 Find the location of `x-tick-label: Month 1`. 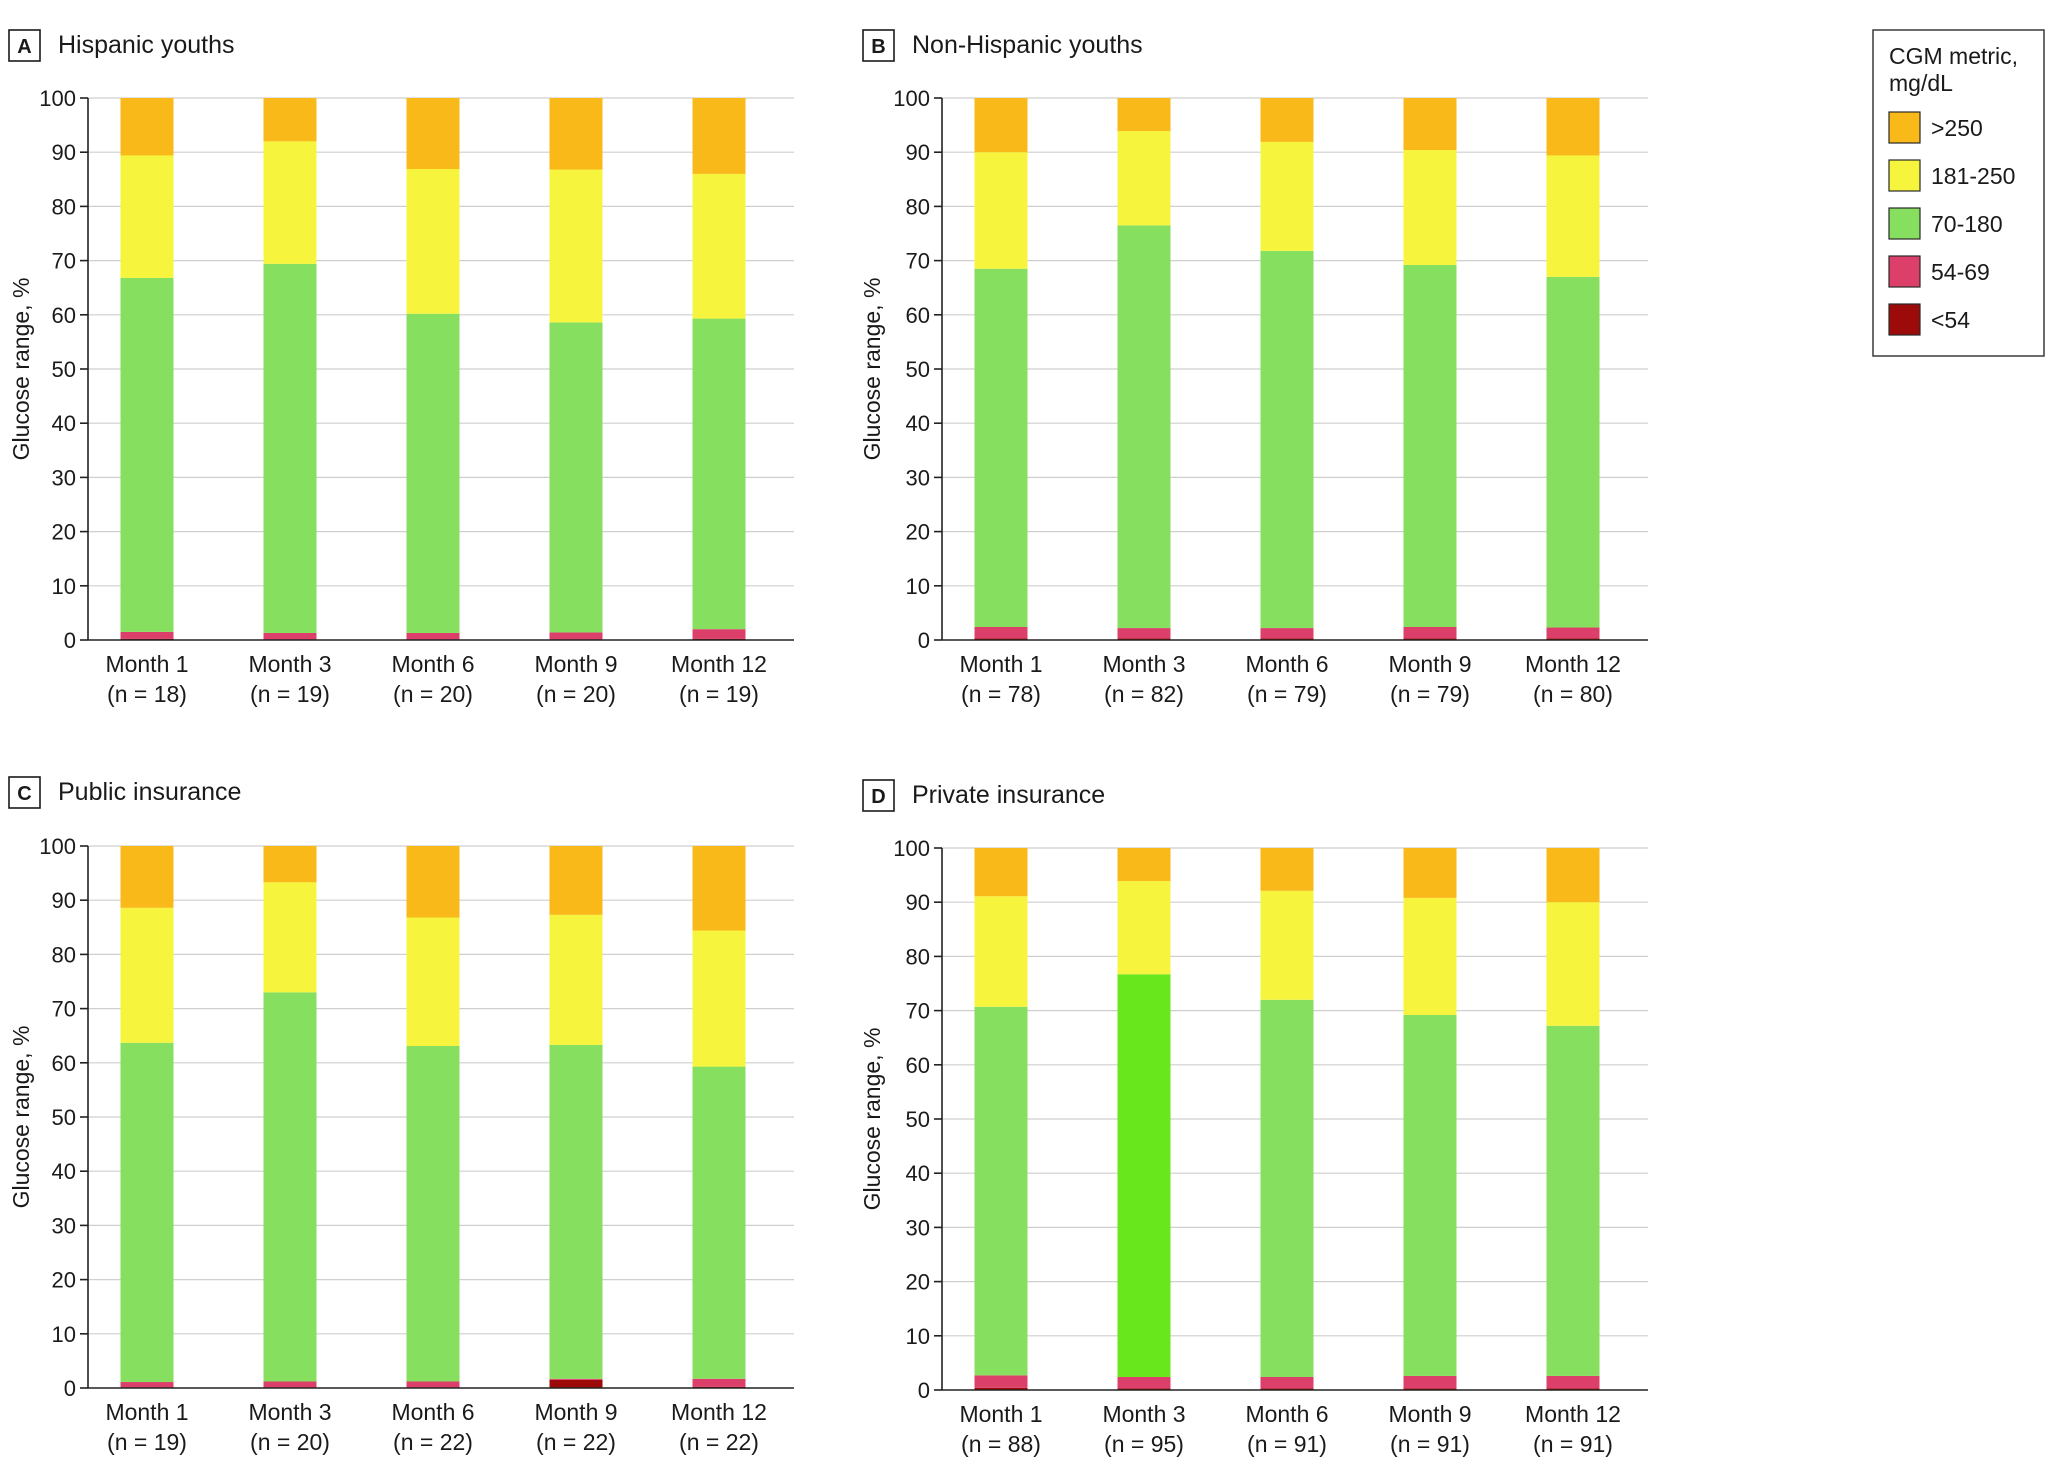

x-tick-label: Month 1 is located at coordinates (1000, 1414).